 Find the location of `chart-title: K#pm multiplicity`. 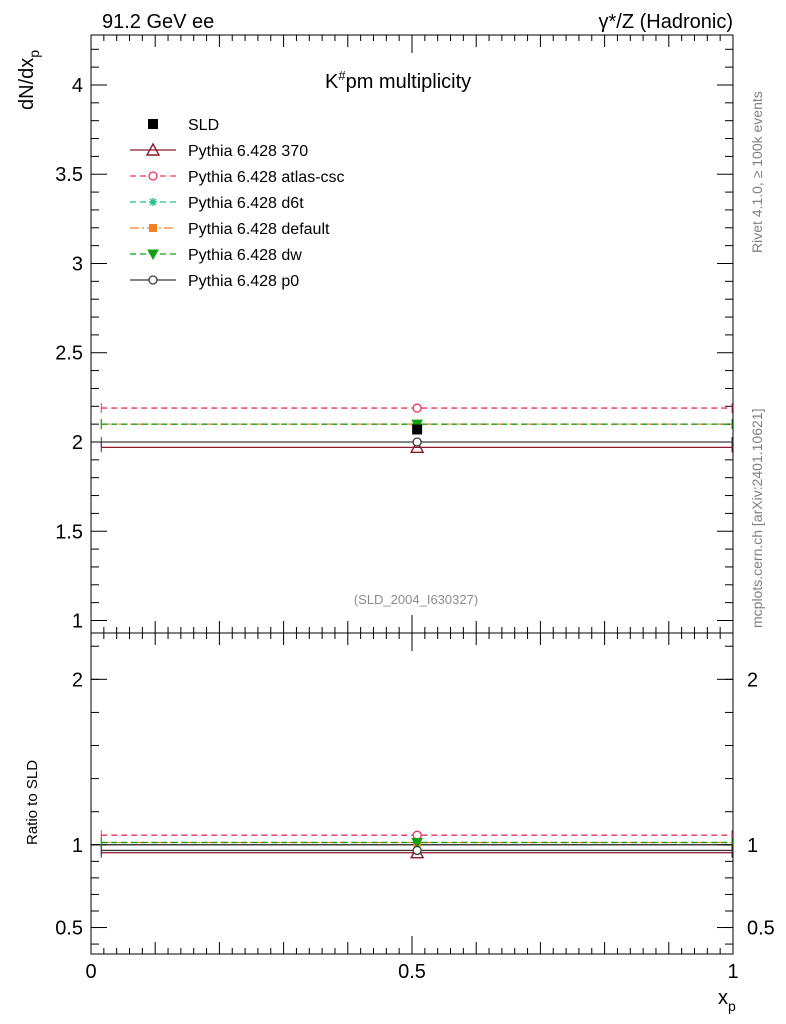

chart-title: K#pm multiplicity is located at coordinates (398, 80).